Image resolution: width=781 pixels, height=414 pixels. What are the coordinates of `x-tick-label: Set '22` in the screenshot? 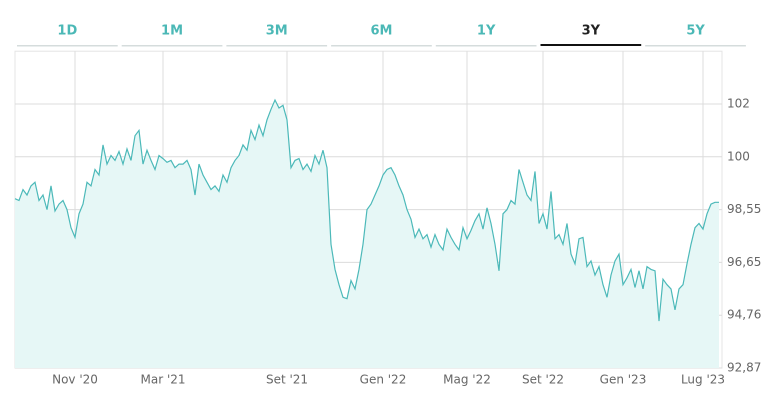 It's located at (543, 380).